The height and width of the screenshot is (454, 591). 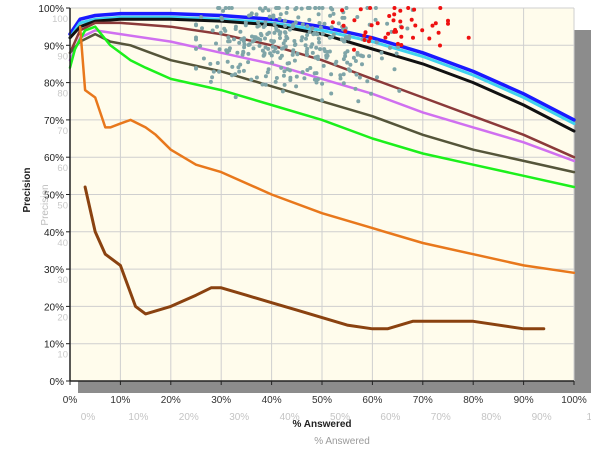 I want to click on y-tick-label: 80%, so click(x=54, y=84).